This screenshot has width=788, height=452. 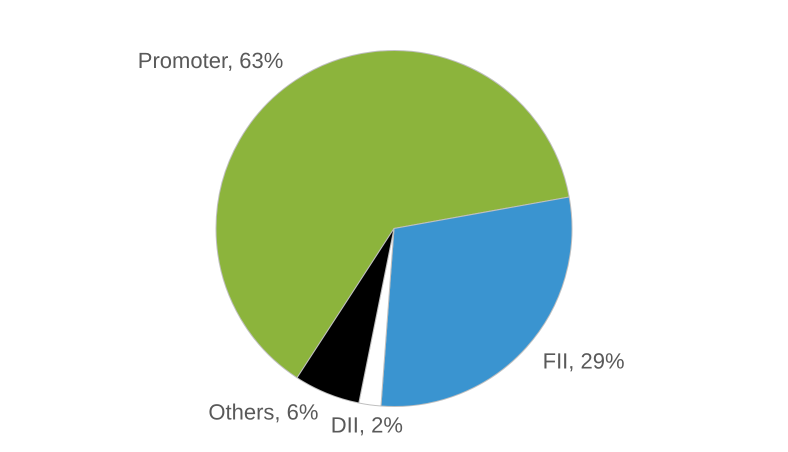 I want to click on slice-label: FII, 29%, so click(x=583, y=361).